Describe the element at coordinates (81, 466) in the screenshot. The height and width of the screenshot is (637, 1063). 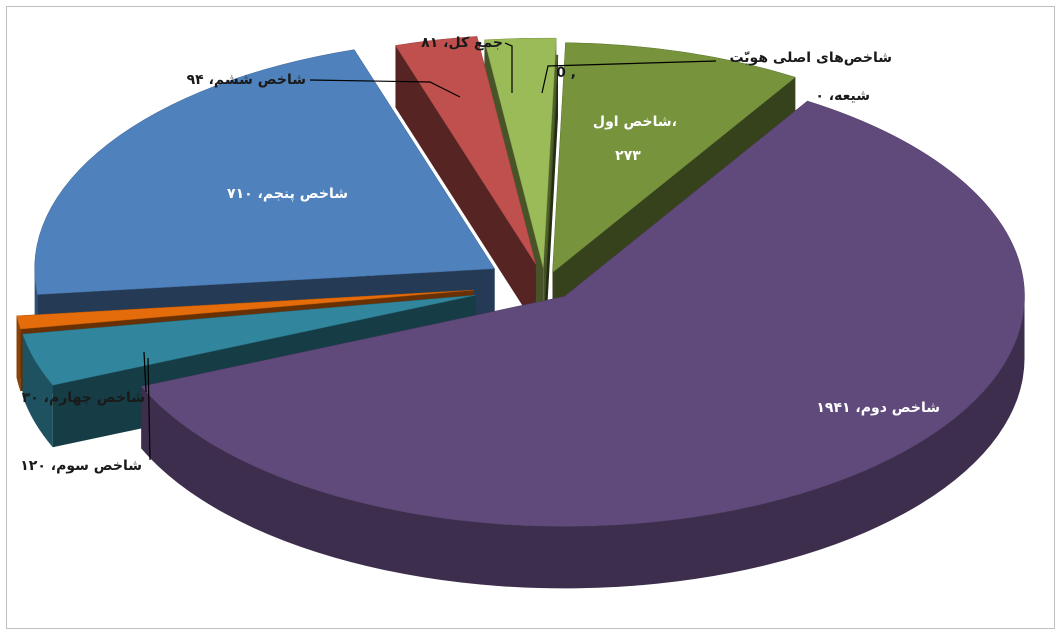
I see `slice-label-third: شاخص سوم، ۱۲۰` at that location.